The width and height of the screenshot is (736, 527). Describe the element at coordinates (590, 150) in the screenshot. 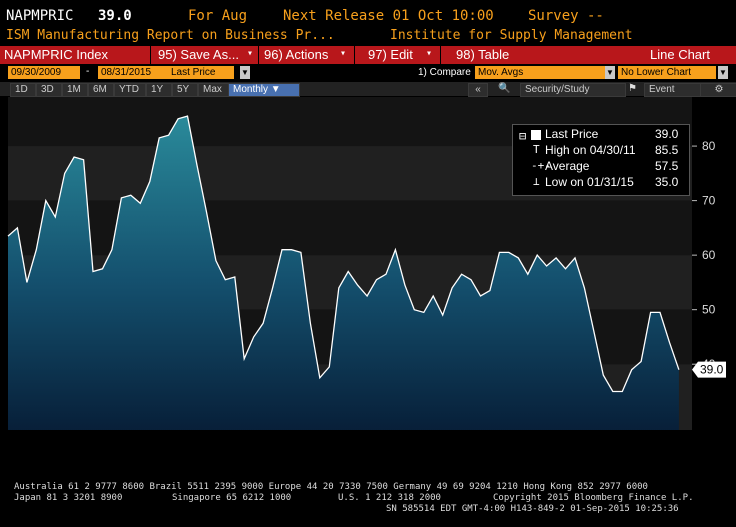

I see `legend-high-label: High on 04/30/11` at that location.